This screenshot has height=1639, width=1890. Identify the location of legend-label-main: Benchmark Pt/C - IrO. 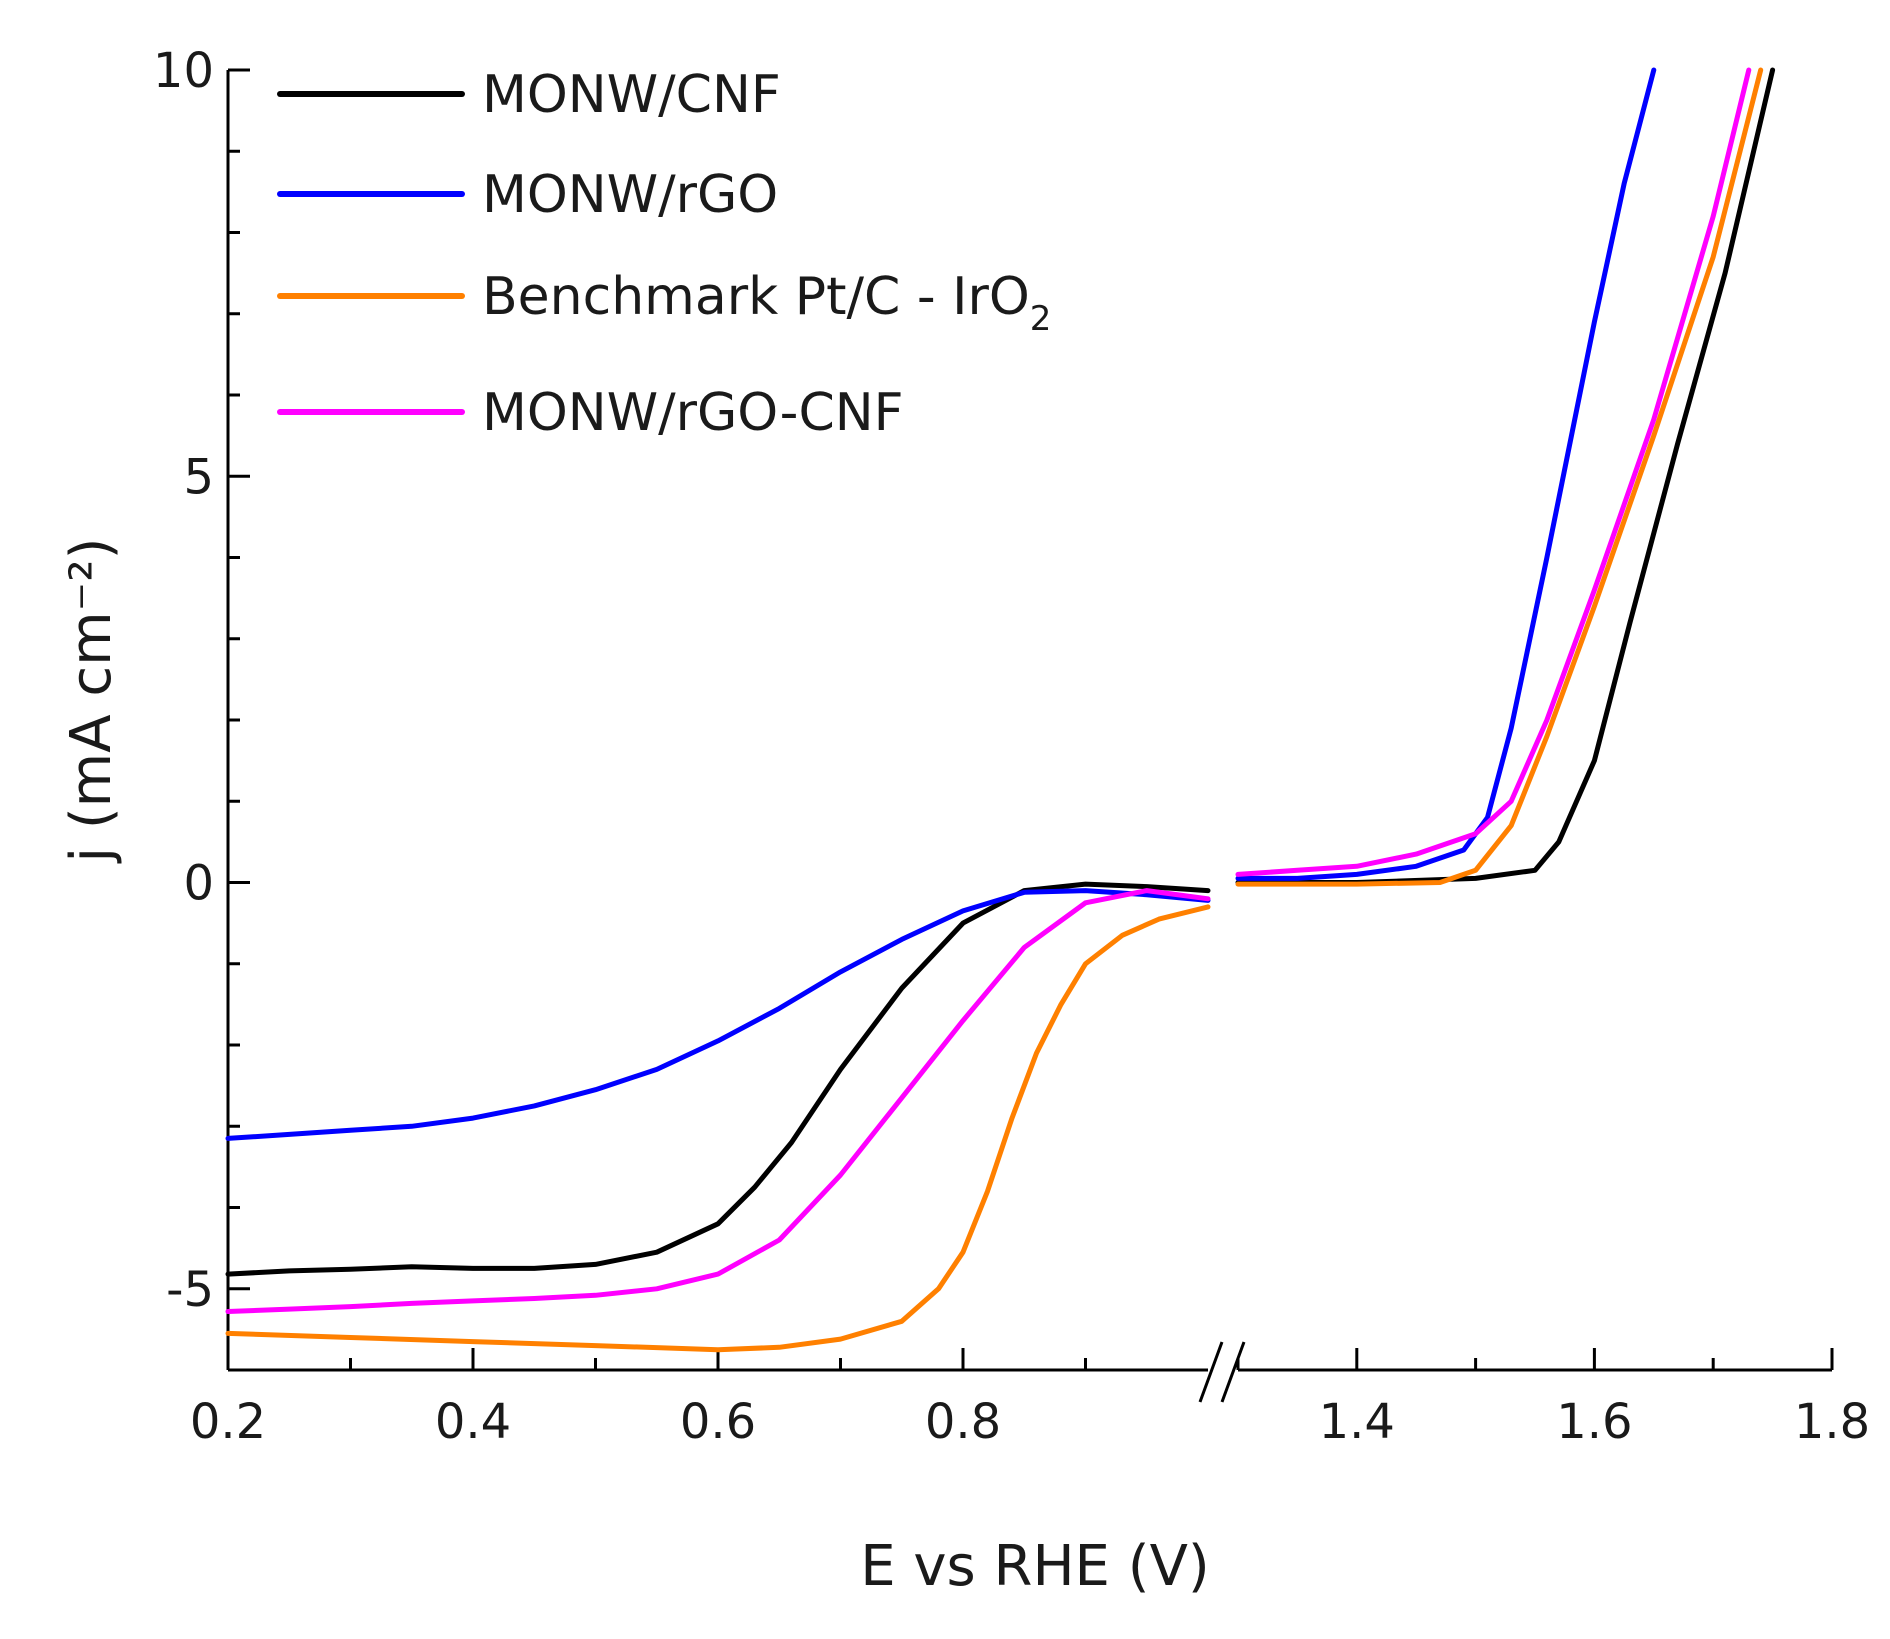
(756, 297).